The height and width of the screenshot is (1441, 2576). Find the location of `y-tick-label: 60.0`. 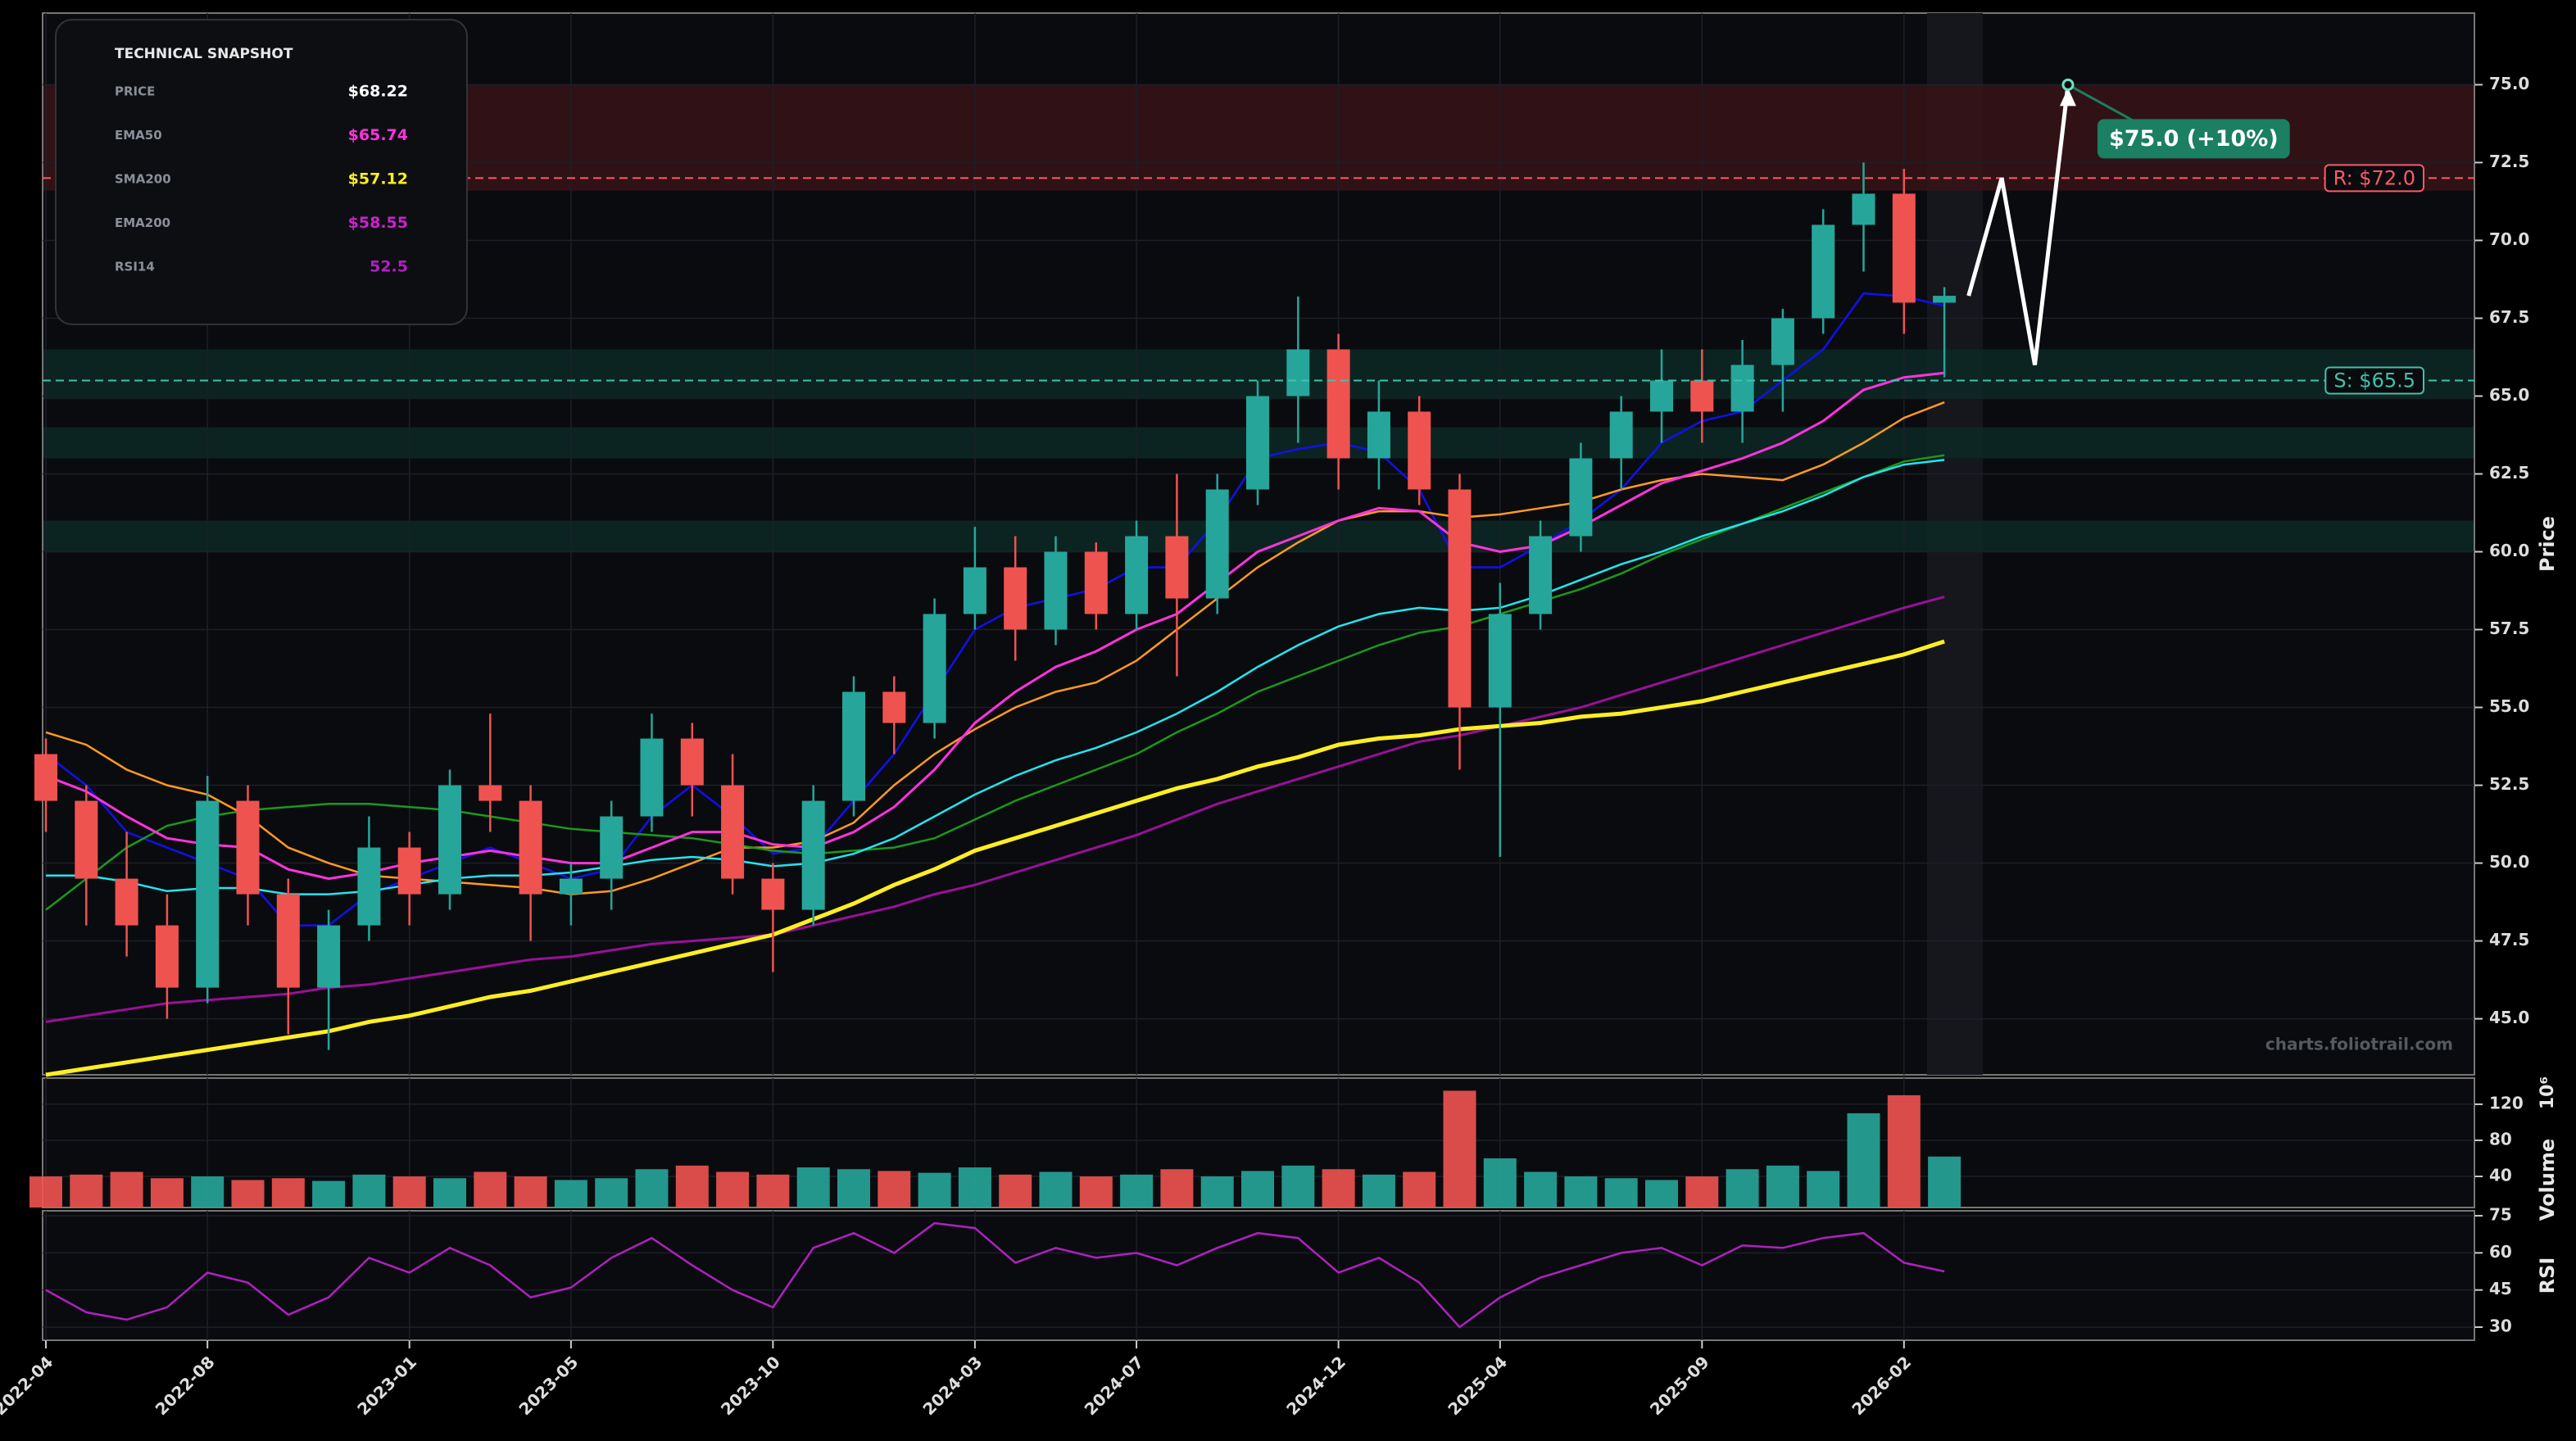

y-tick-label: 60.0 is located at coordinates (2509, 550).